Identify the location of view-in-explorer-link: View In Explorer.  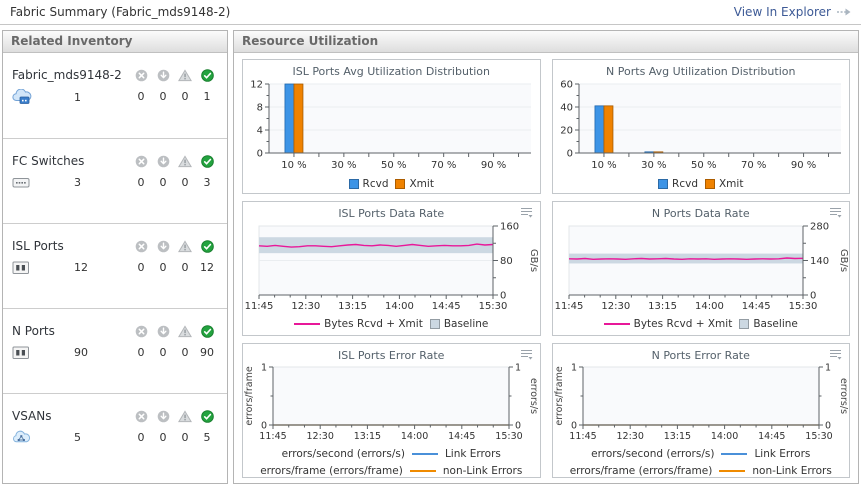
(792, 12).